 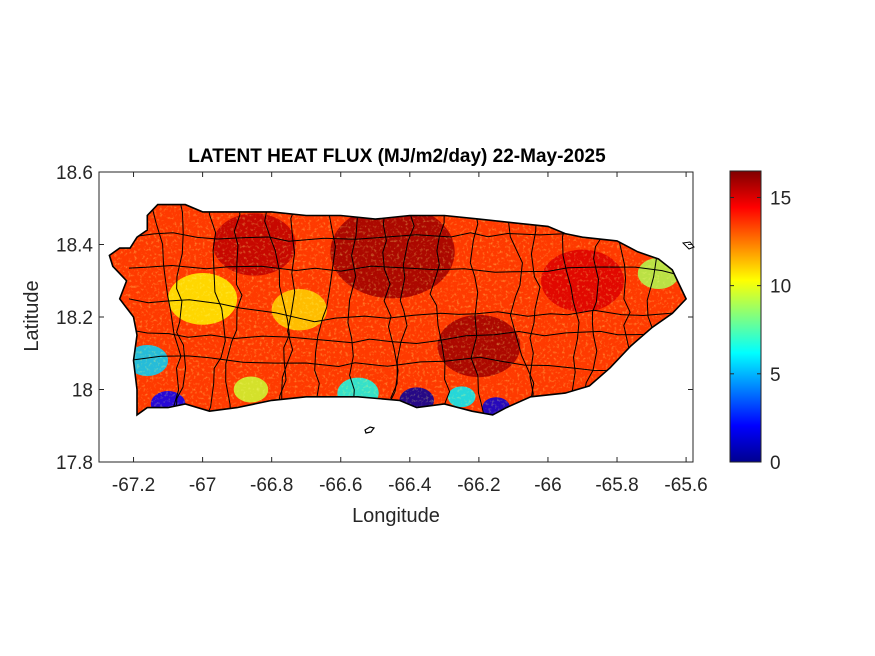 I want to click on y-tick-label: 17.8, so click(x=74, y=463).